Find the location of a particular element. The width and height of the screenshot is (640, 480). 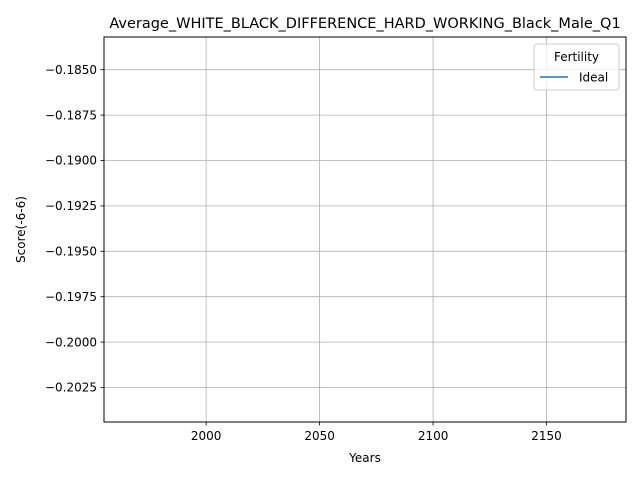

x-tick-label: 2150 is located at coordinates (546, 436).